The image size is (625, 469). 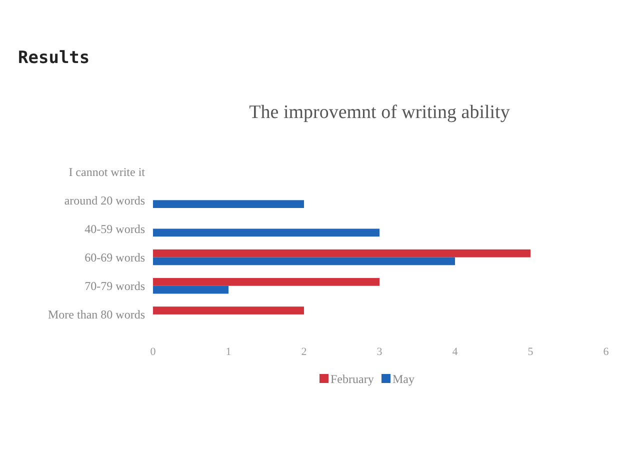 I want to click on x-tick-label: 6, so click(x=606, y=352).